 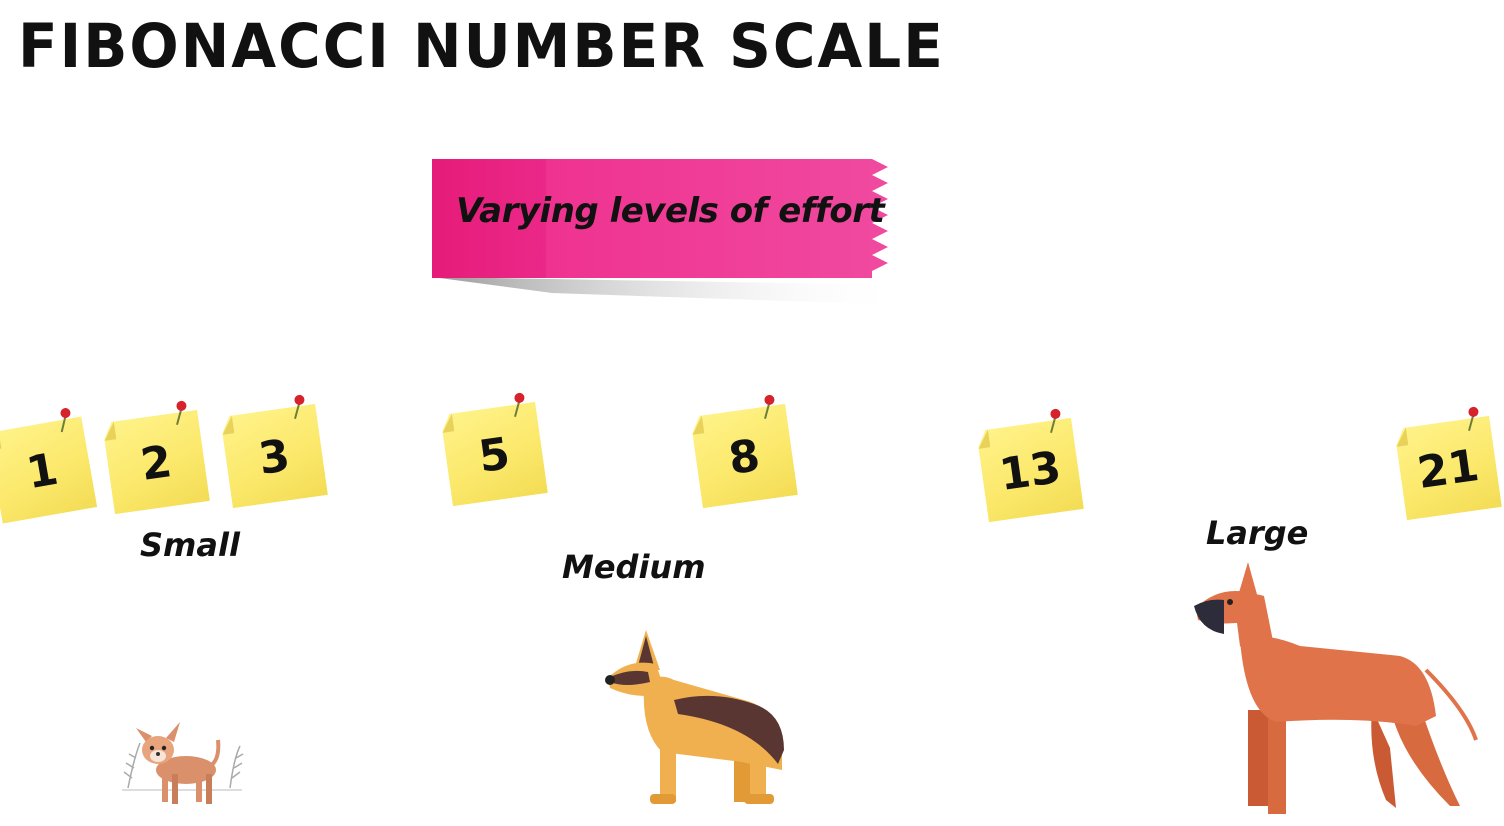 I want to click on banner-text: Varying levels of effort, so click(x=670, y=211).